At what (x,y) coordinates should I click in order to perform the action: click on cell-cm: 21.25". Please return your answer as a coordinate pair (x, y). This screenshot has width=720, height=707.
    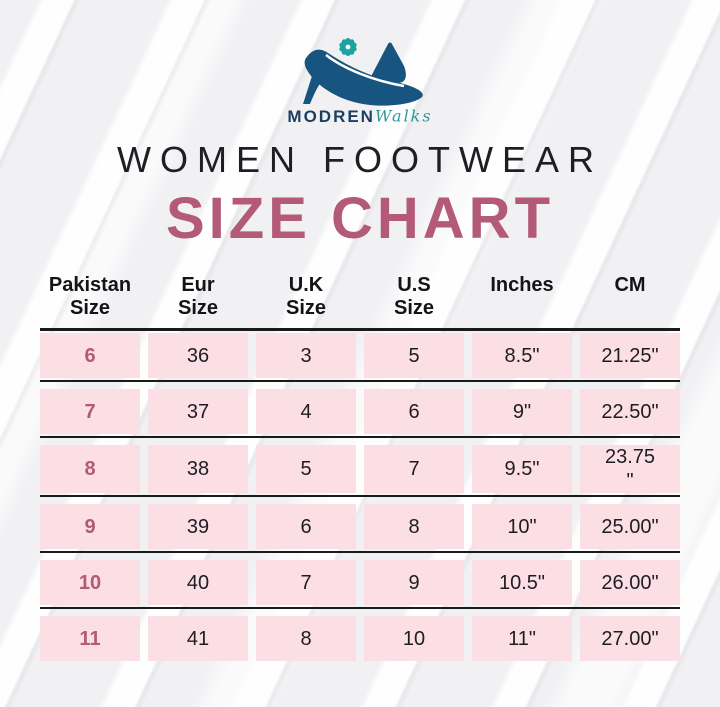
    Looking at the image, I should click on (630, 355).